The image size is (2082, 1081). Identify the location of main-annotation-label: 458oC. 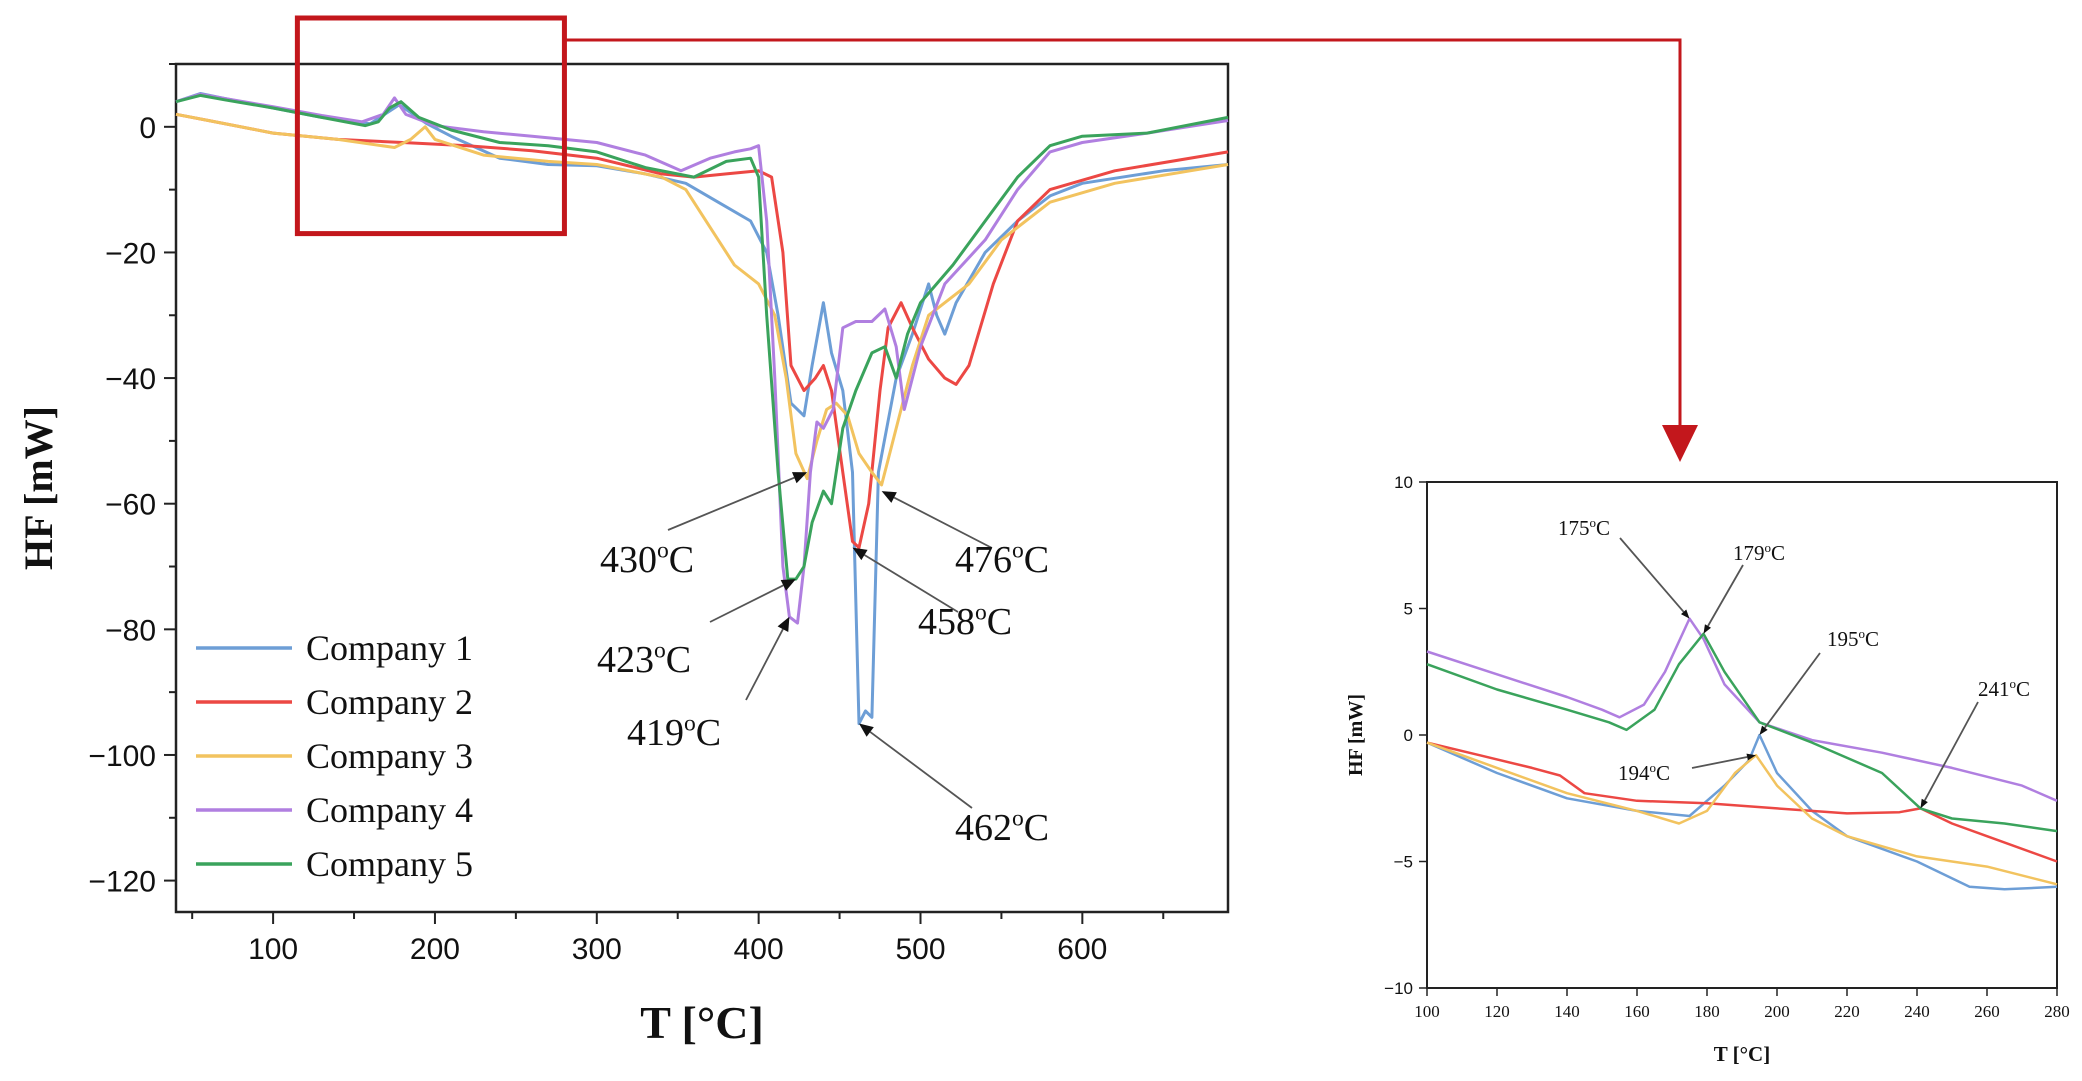
(965, 621).